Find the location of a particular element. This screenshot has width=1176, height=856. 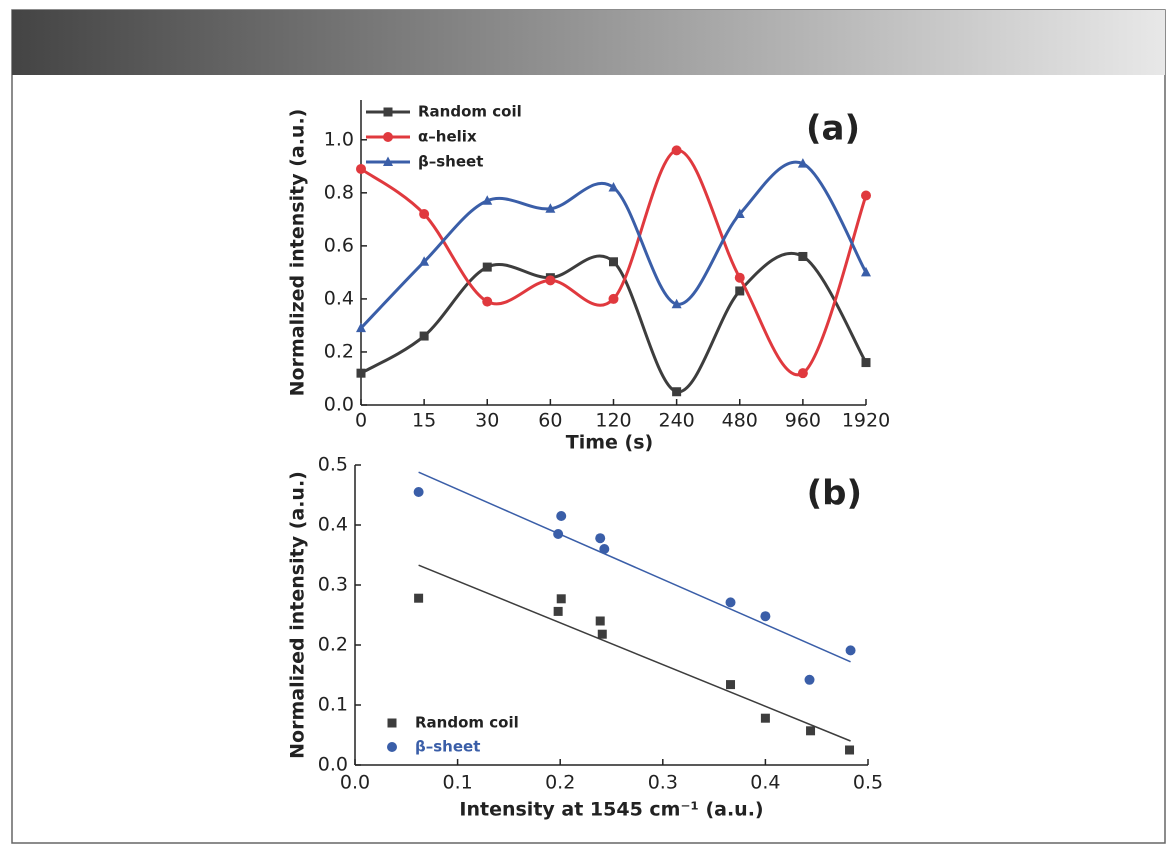

x-tick-label: 0.2 is located at coordinates (560, 783).